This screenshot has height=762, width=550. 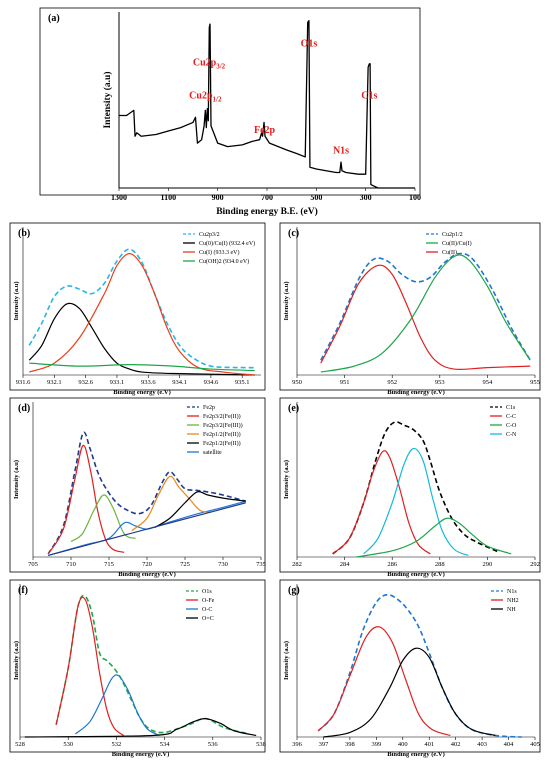 I want to click on panel-label: (e), so click(x=293, y=408).